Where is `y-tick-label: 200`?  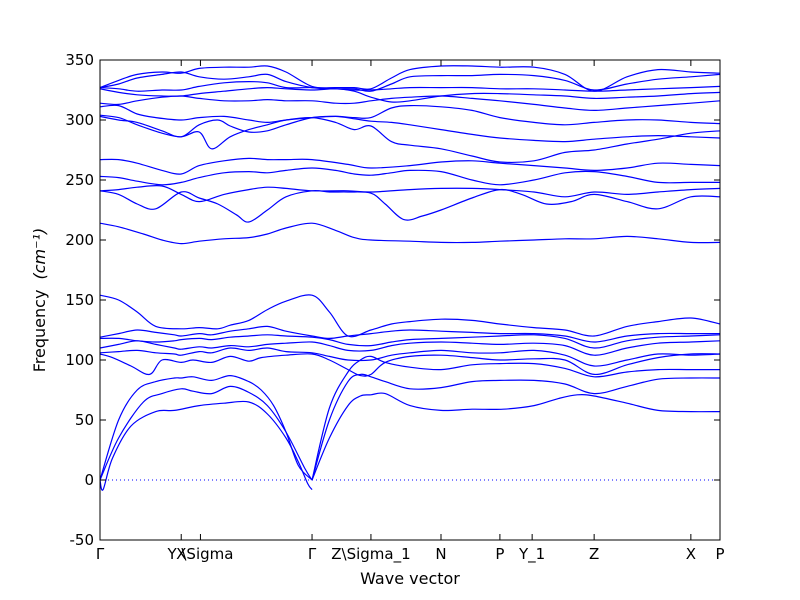 y-tick-label: 200 is located at coordinates (79, 240).